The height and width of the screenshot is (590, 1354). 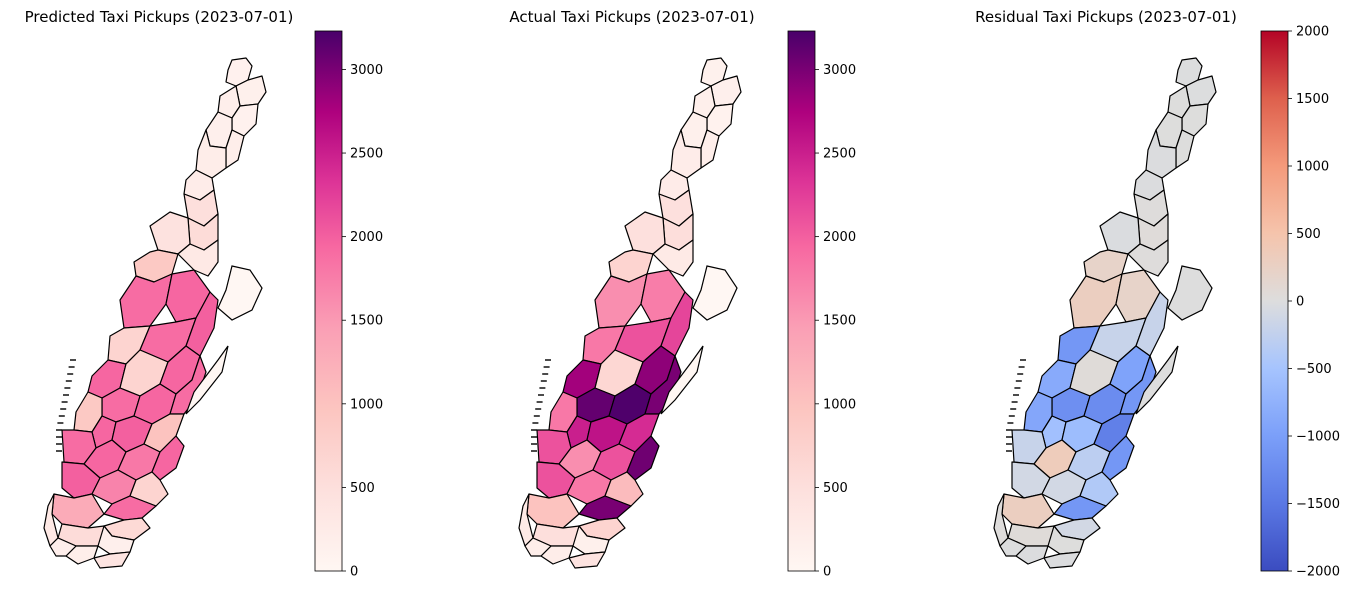 What do you see at coordinates (159, 17) in the screenshot?
I see `panel-title: Predicted Taxi Pickups (2023-07-01)` at bounding box center [159, 17].